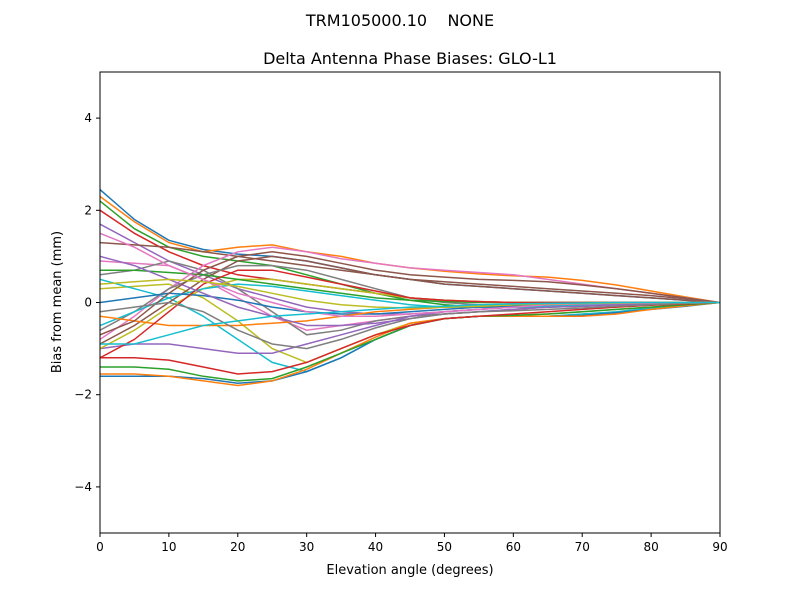  I want to click on y-axis-ticks: −4 −2 0 2 4, so click(87, 302).